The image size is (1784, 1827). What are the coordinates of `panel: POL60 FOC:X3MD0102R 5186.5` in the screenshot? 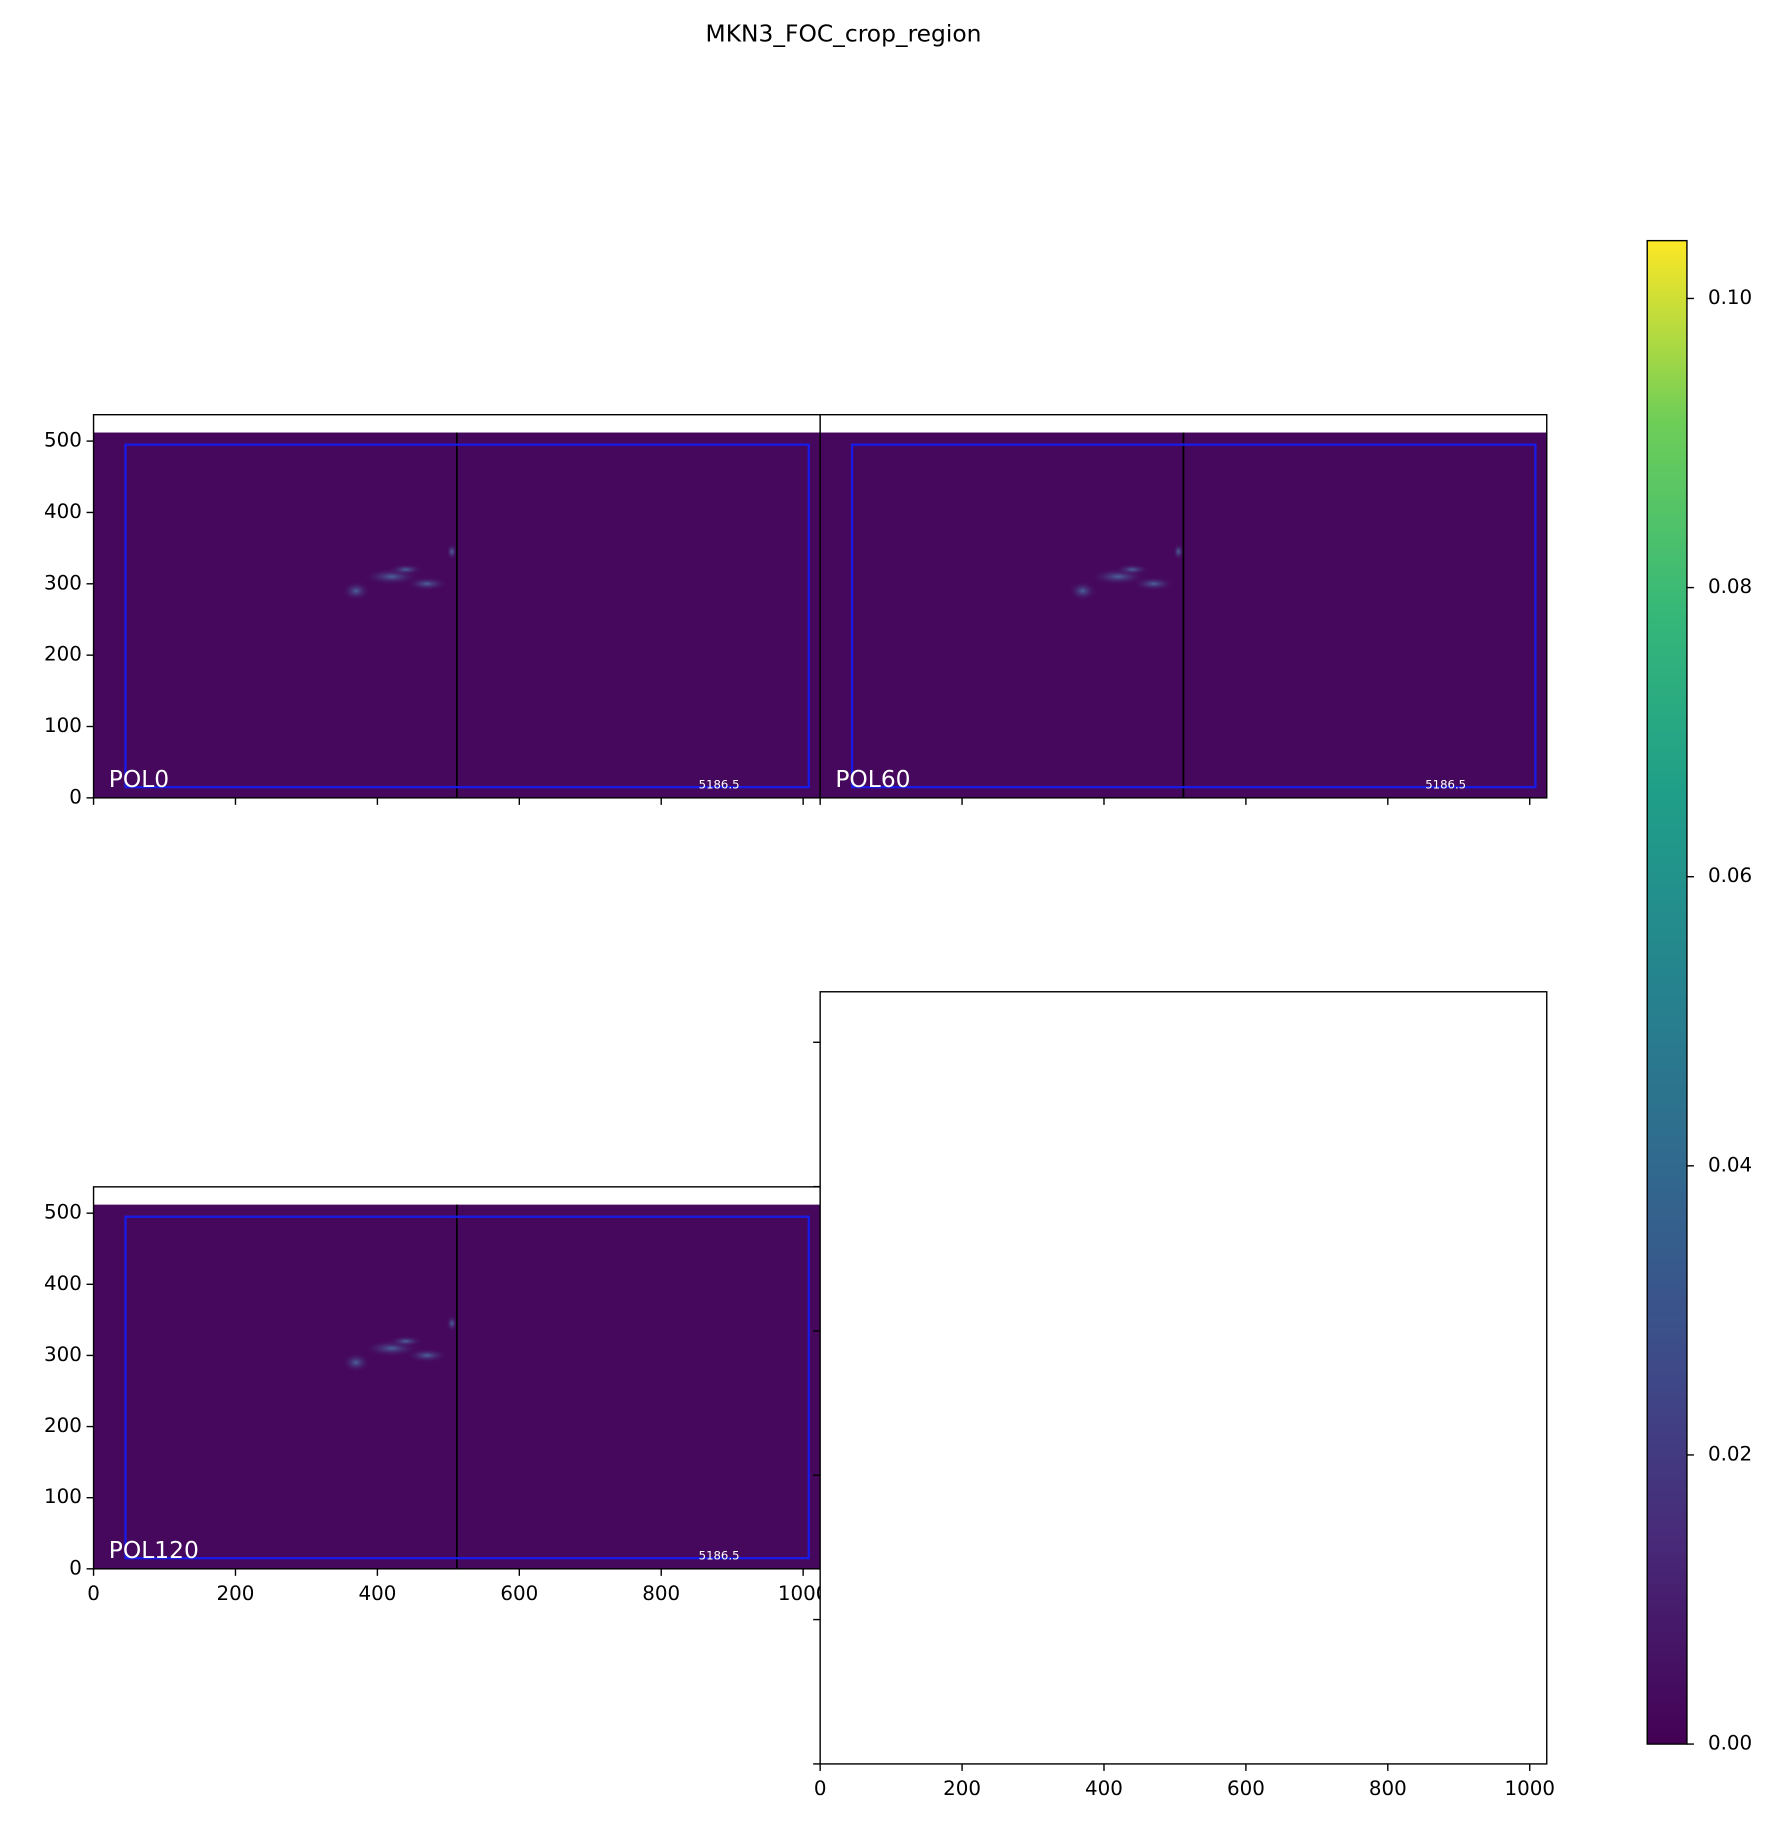 It's located at (1183, 609).